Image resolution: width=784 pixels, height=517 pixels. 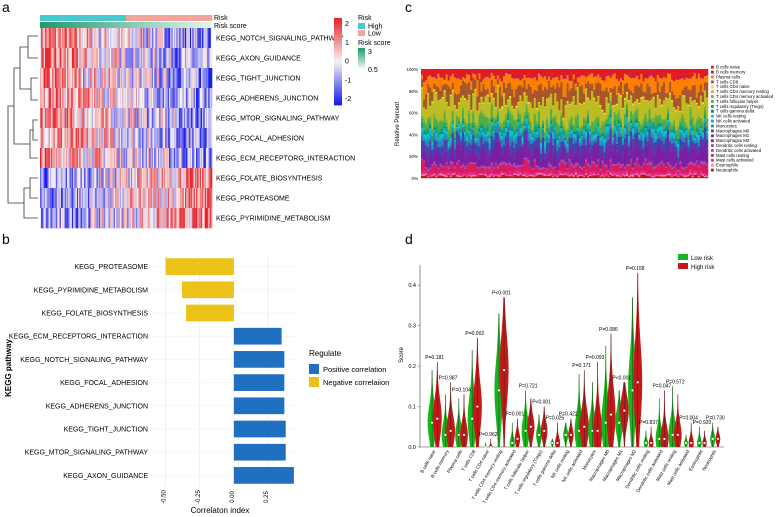 What do you see at coordinates (338, 63) in the screenshot?
I see `color-scale-step` at bounding box center [338, 63].